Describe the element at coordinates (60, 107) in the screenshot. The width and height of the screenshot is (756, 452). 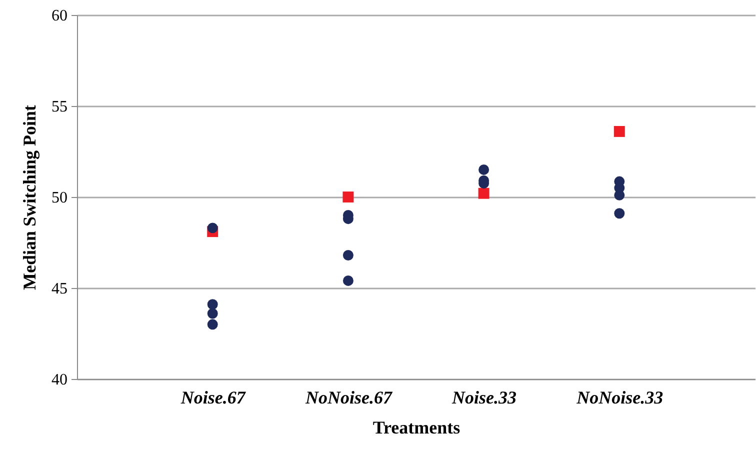
I see `y-tick-label: 55` at that location.